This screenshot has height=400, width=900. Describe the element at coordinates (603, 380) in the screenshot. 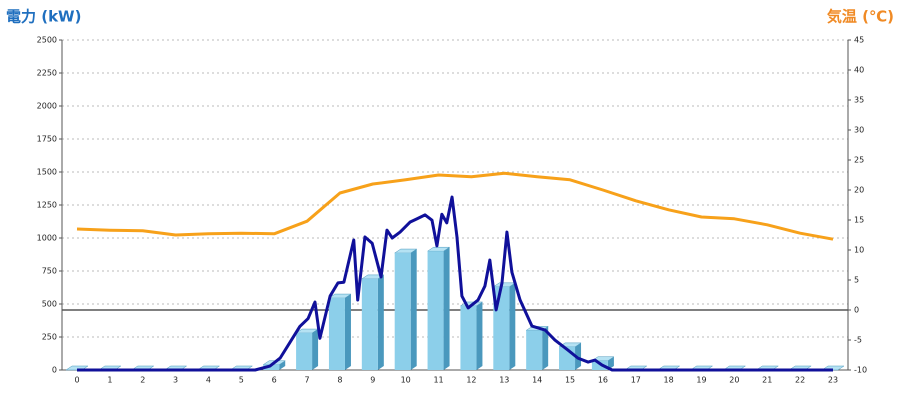

I see `x-tick-label: 16` at that location.